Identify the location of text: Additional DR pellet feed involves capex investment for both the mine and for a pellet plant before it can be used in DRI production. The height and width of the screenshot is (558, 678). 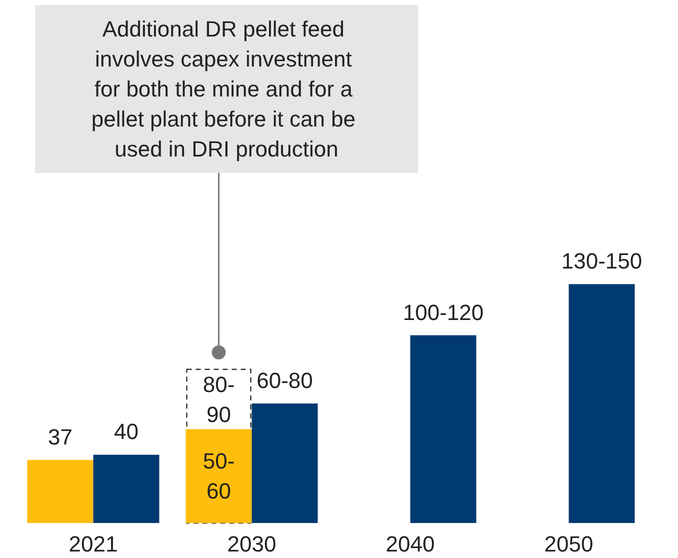
(226, 89).